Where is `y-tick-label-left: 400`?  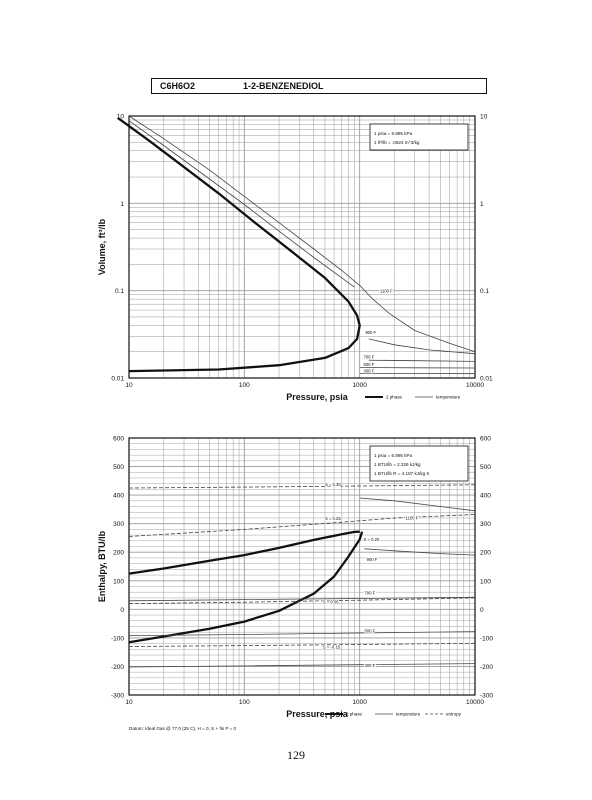
y-tick-label-left: 400 is located at coordinates (118, 496).